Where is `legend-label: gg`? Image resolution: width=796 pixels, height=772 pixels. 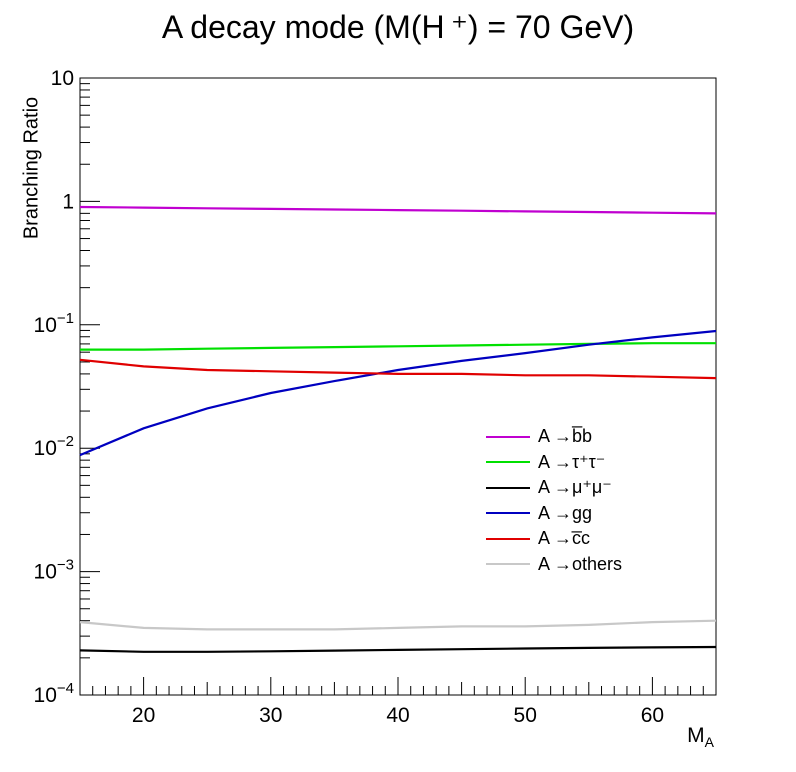
legend-label: gg is located at coordinates (582, 512).